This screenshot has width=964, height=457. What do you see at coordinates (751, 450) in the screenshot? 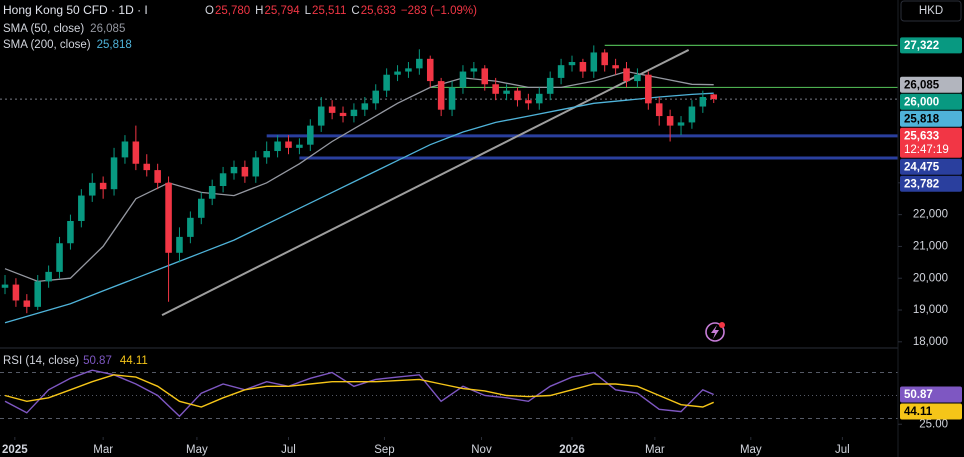
I see `x-tick-label: May` at bounding box center [751, 450].